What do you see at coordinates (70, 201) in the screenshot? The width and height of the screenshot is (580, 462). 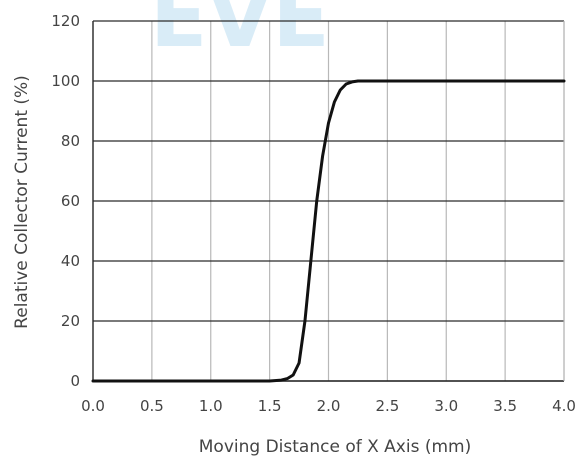 I see `y-tick-label: 60` at bounding box center [70, 201].